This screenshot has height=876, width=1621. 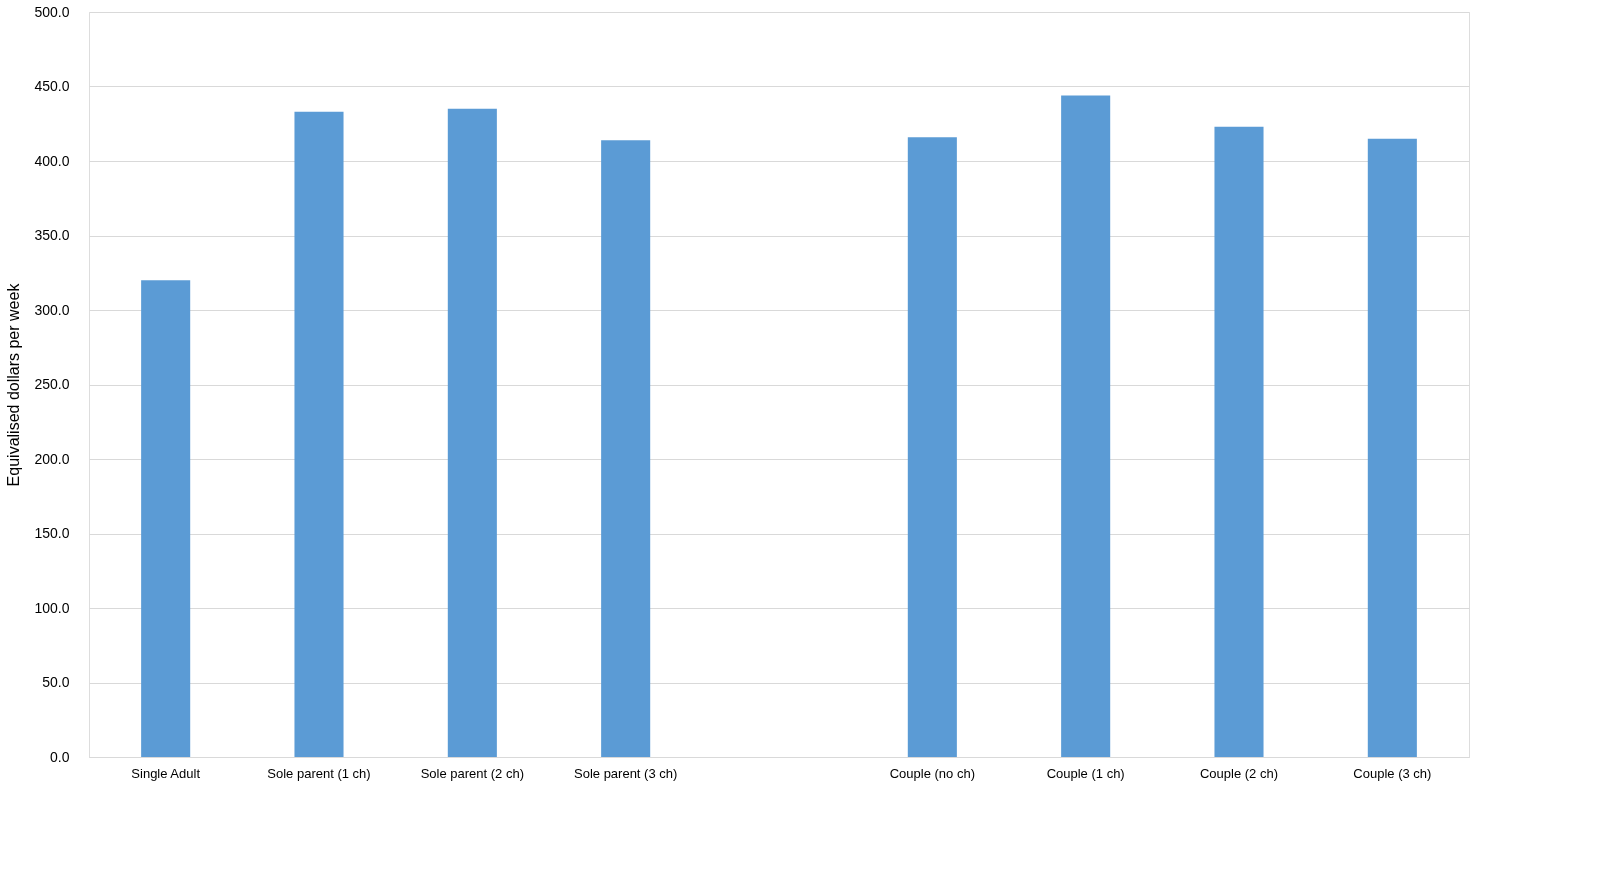 What do you see at coordinates (14, 384) in the screenshot?
I see `y-axis-title: Equivalised dollars per week` at bounding box center [14, 384].